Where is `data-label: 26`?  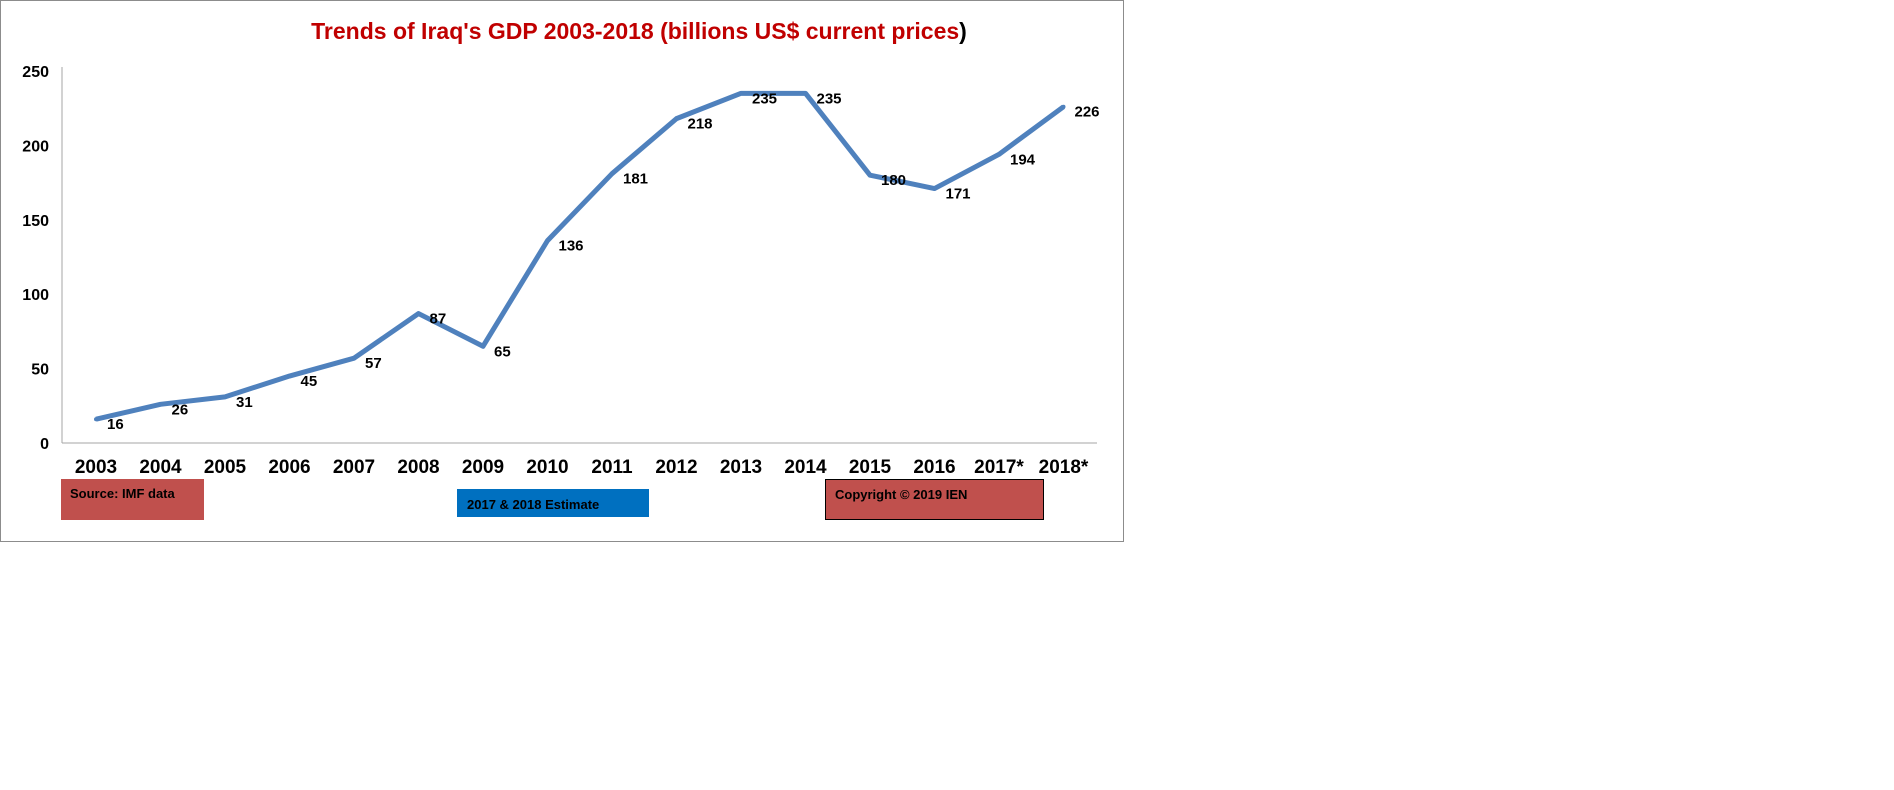 data-label: 26 is located at coordinates (180, 409).